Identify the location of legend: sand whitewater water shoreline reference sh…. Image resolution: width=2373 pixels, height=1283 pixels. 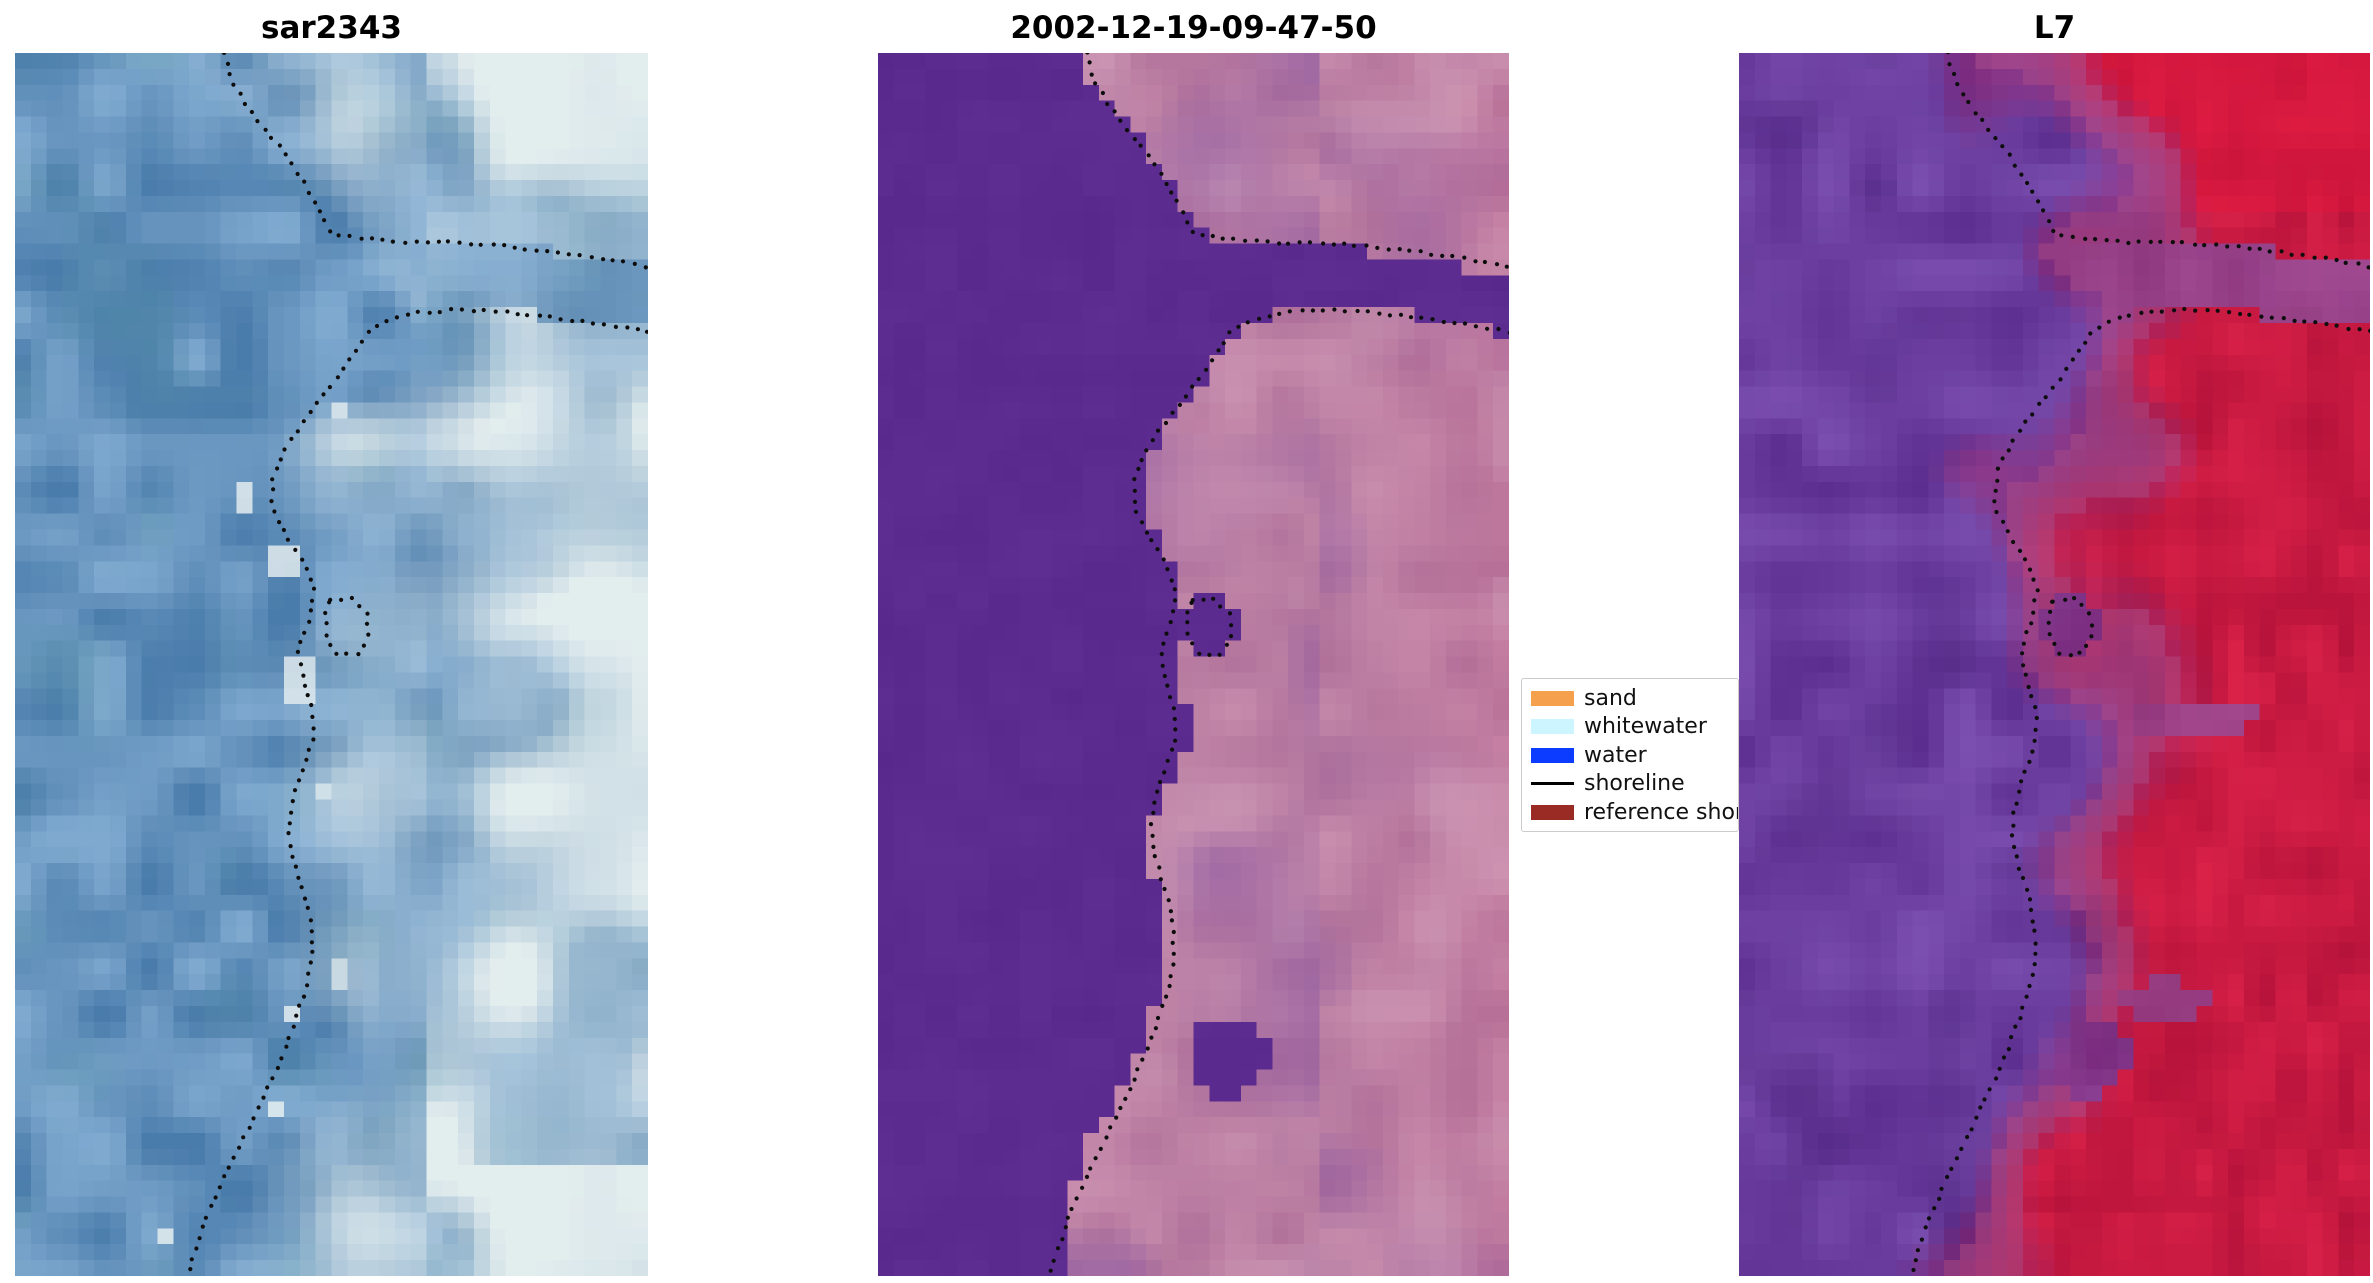
(1630, 755).